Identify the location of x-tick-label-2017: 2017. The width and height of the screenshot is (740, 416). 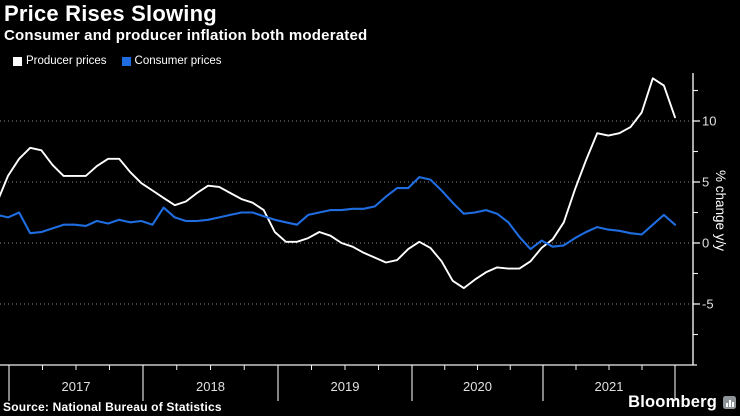
(76, 386).